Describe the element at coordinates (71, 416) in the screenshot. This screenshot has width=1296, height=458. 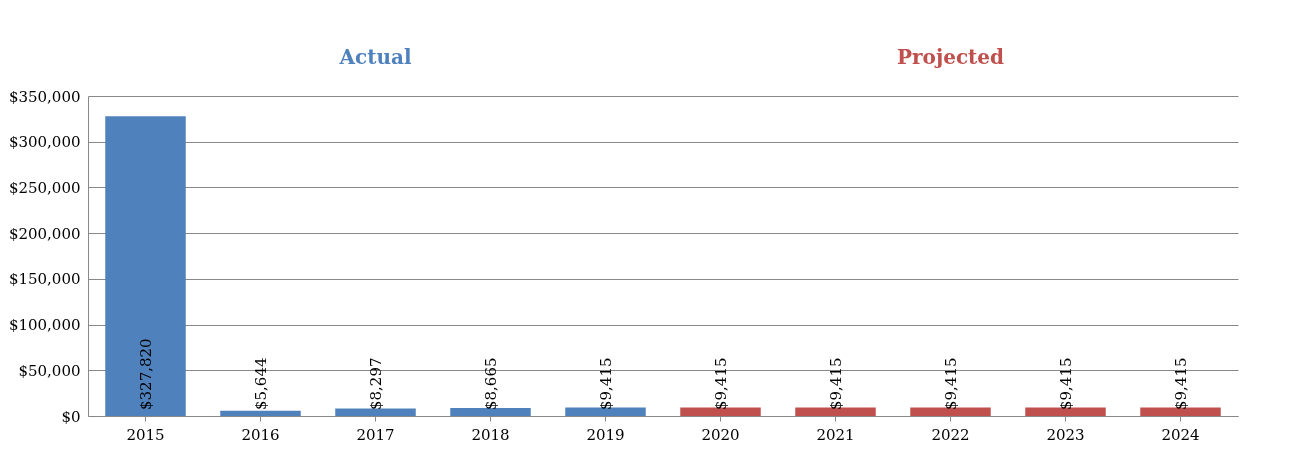
I see `y-tick-label: $0` at that location.